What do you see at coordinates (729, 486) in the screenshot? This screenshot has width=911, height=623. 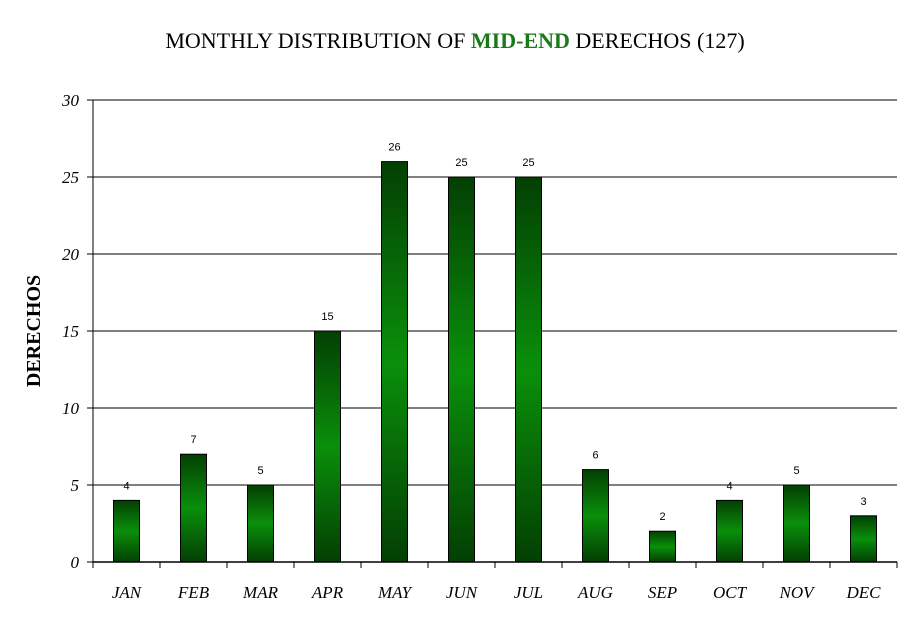 I see `data-label-oct: 4` at bounding box center [729, 486].